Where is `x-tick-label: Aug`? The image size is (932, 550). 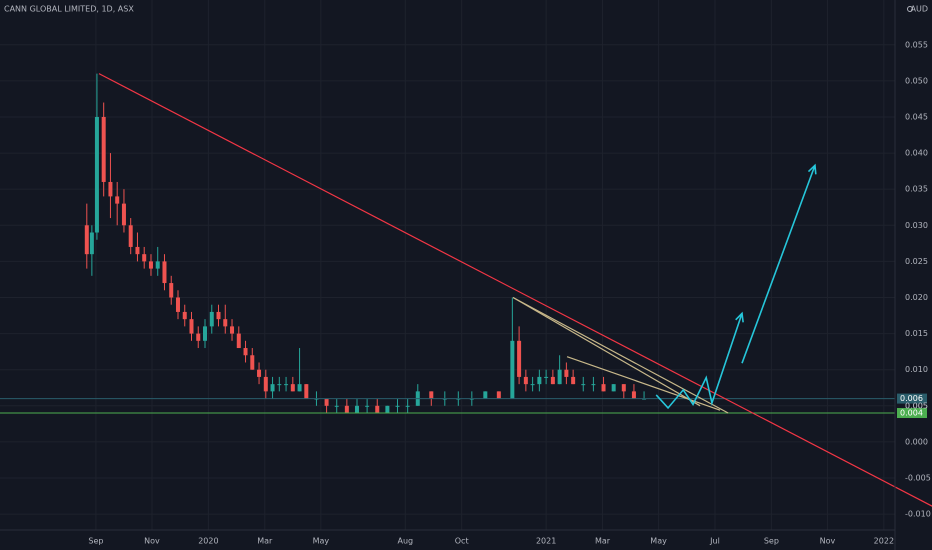 x-tick-label: Aug is located at coordinates (405, 541).